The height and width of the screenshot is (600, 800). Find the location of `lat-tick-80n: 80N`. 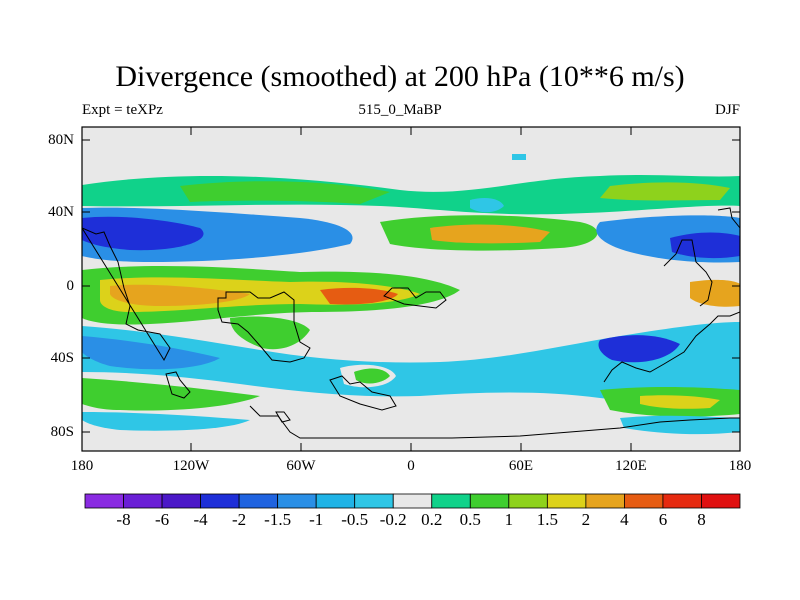

lat-tick-80n: 80N is located at coordinates (61, 140).